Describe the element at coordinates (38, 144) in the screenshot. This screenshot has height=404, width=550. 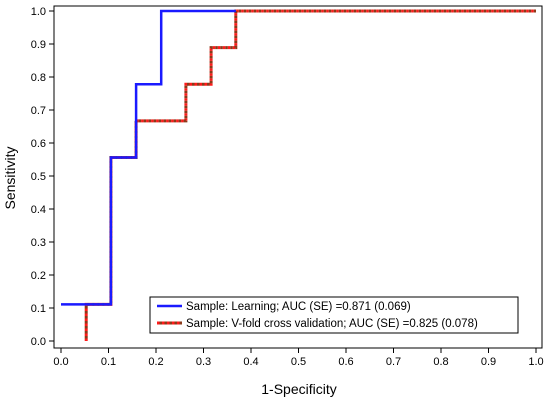
I see `y-tick-label: 0.6` at that location.